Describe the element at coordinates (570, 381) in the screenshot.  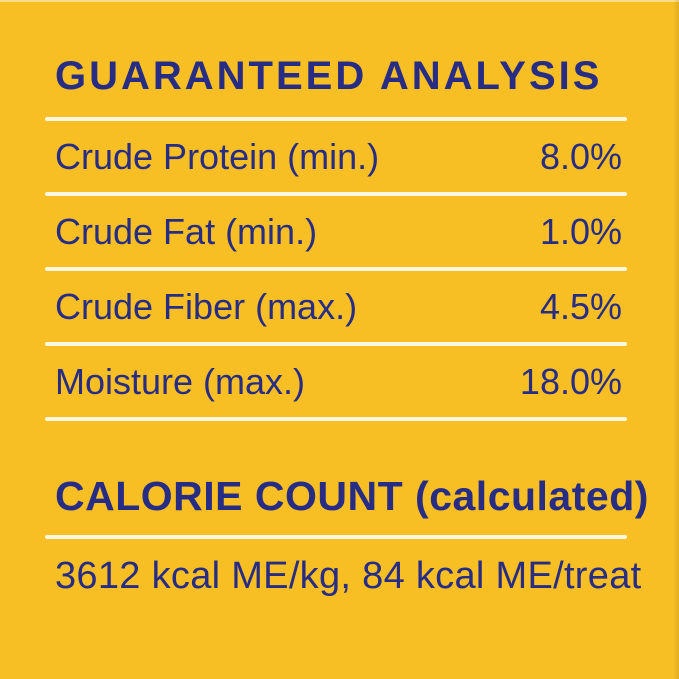
I see `nutrient-value: 18.0%` at that location.